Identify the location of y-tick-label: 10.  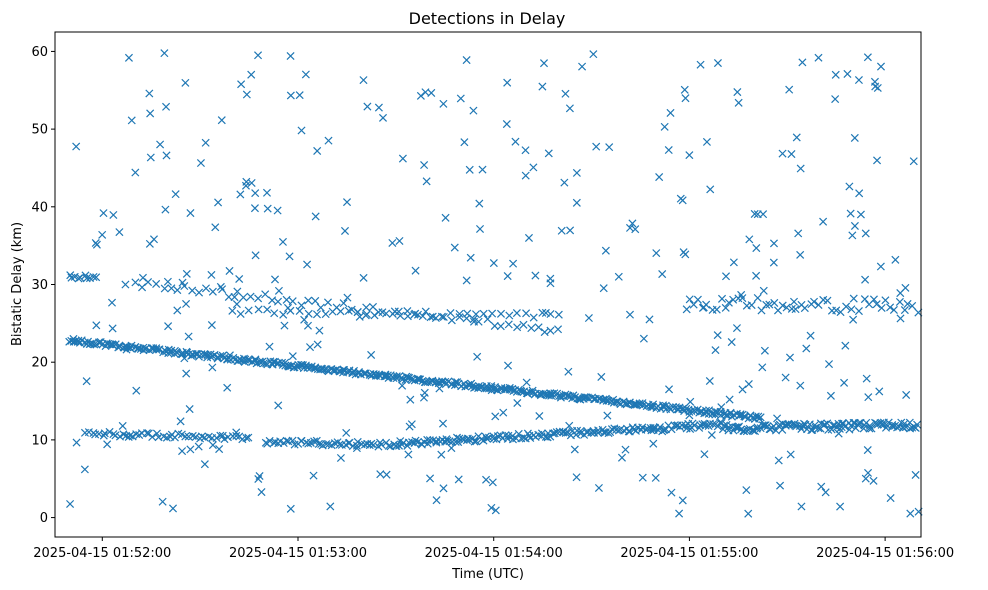
(39, 440).